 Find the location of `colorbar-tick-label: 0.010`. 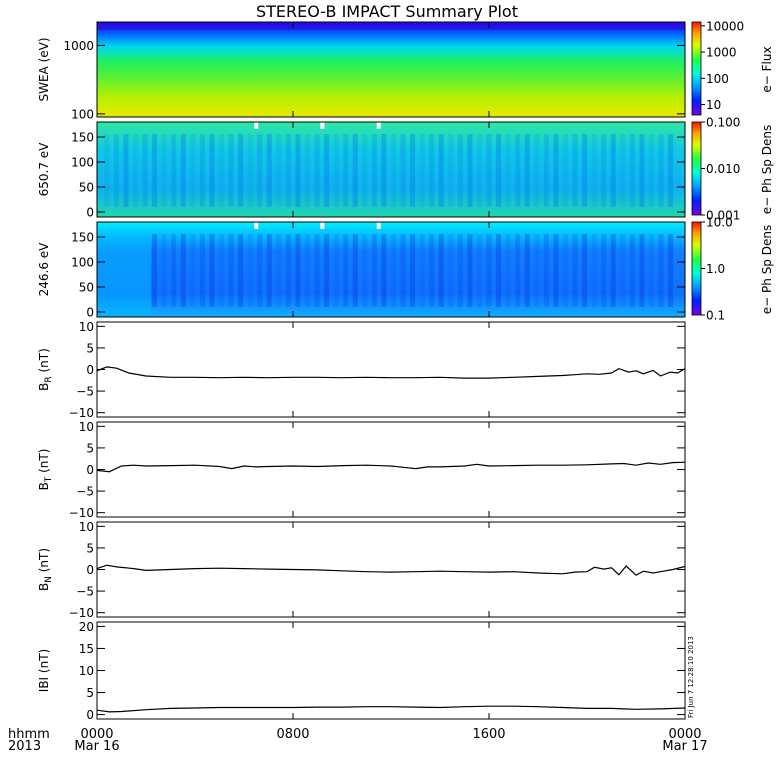

colorbar-tick-label: 0.010 is located at coordinates (723, 169).